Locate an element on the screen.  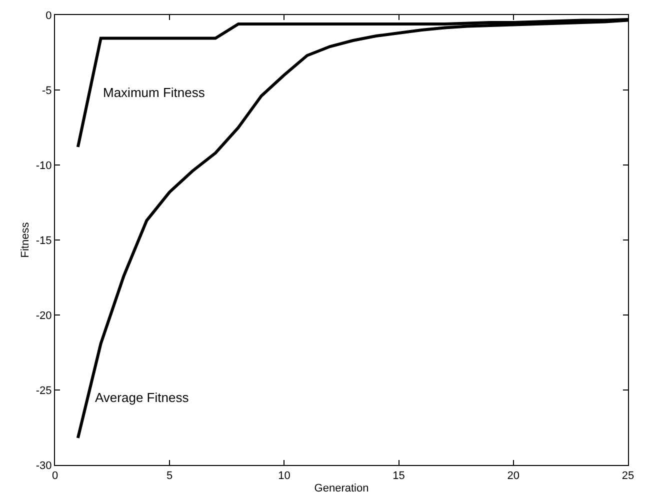
annotation: Average Fitness is located at coordinates (142, 397).